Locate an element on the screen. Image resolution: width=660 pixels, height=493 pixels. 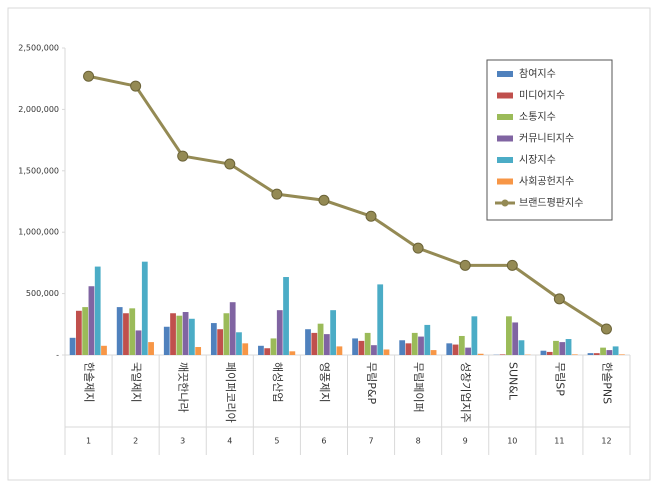
rank-label: 3 is located at coordinates (182, 441).